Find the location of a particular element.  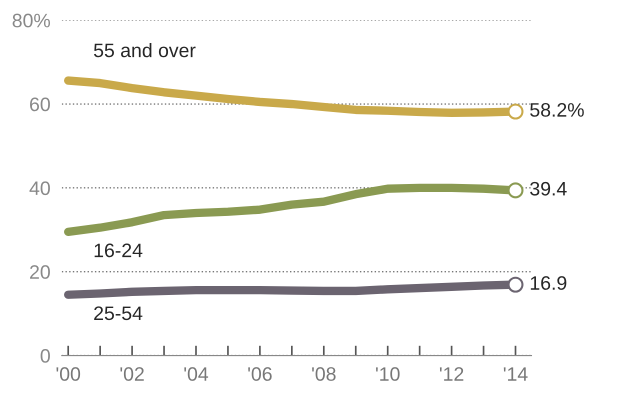

series-label: 16-24 is located at coordinates (118, 250).